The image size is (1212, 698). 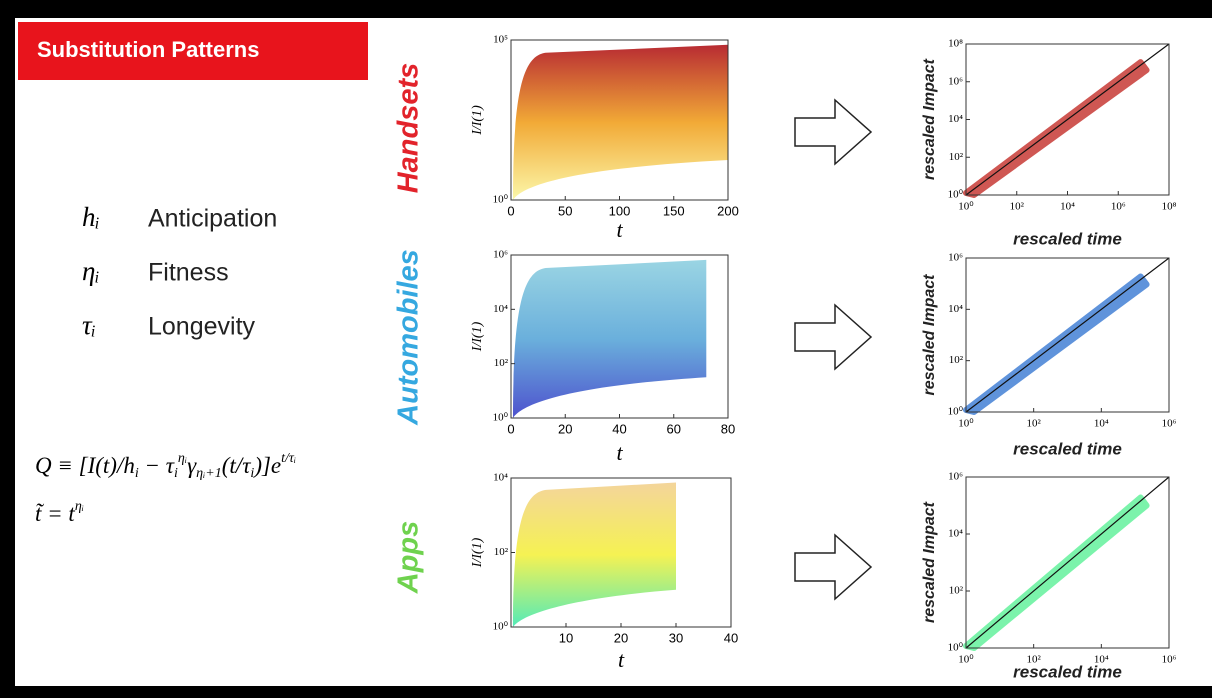 I want to click on x-tick-label: 50, so click(x=565, y=210).